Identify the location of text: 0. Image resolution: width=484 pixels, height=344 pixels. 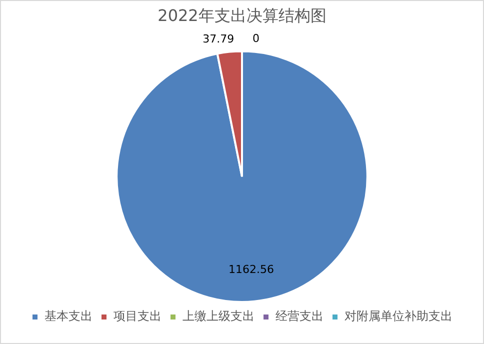
(256, 39).